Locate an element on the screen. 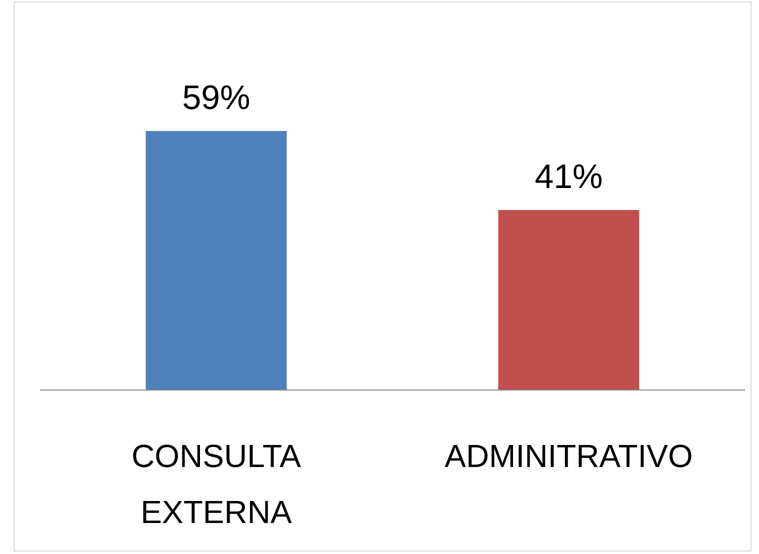  x-tick-label: ADMINITRATIVO is located at coordinates (568, 456).